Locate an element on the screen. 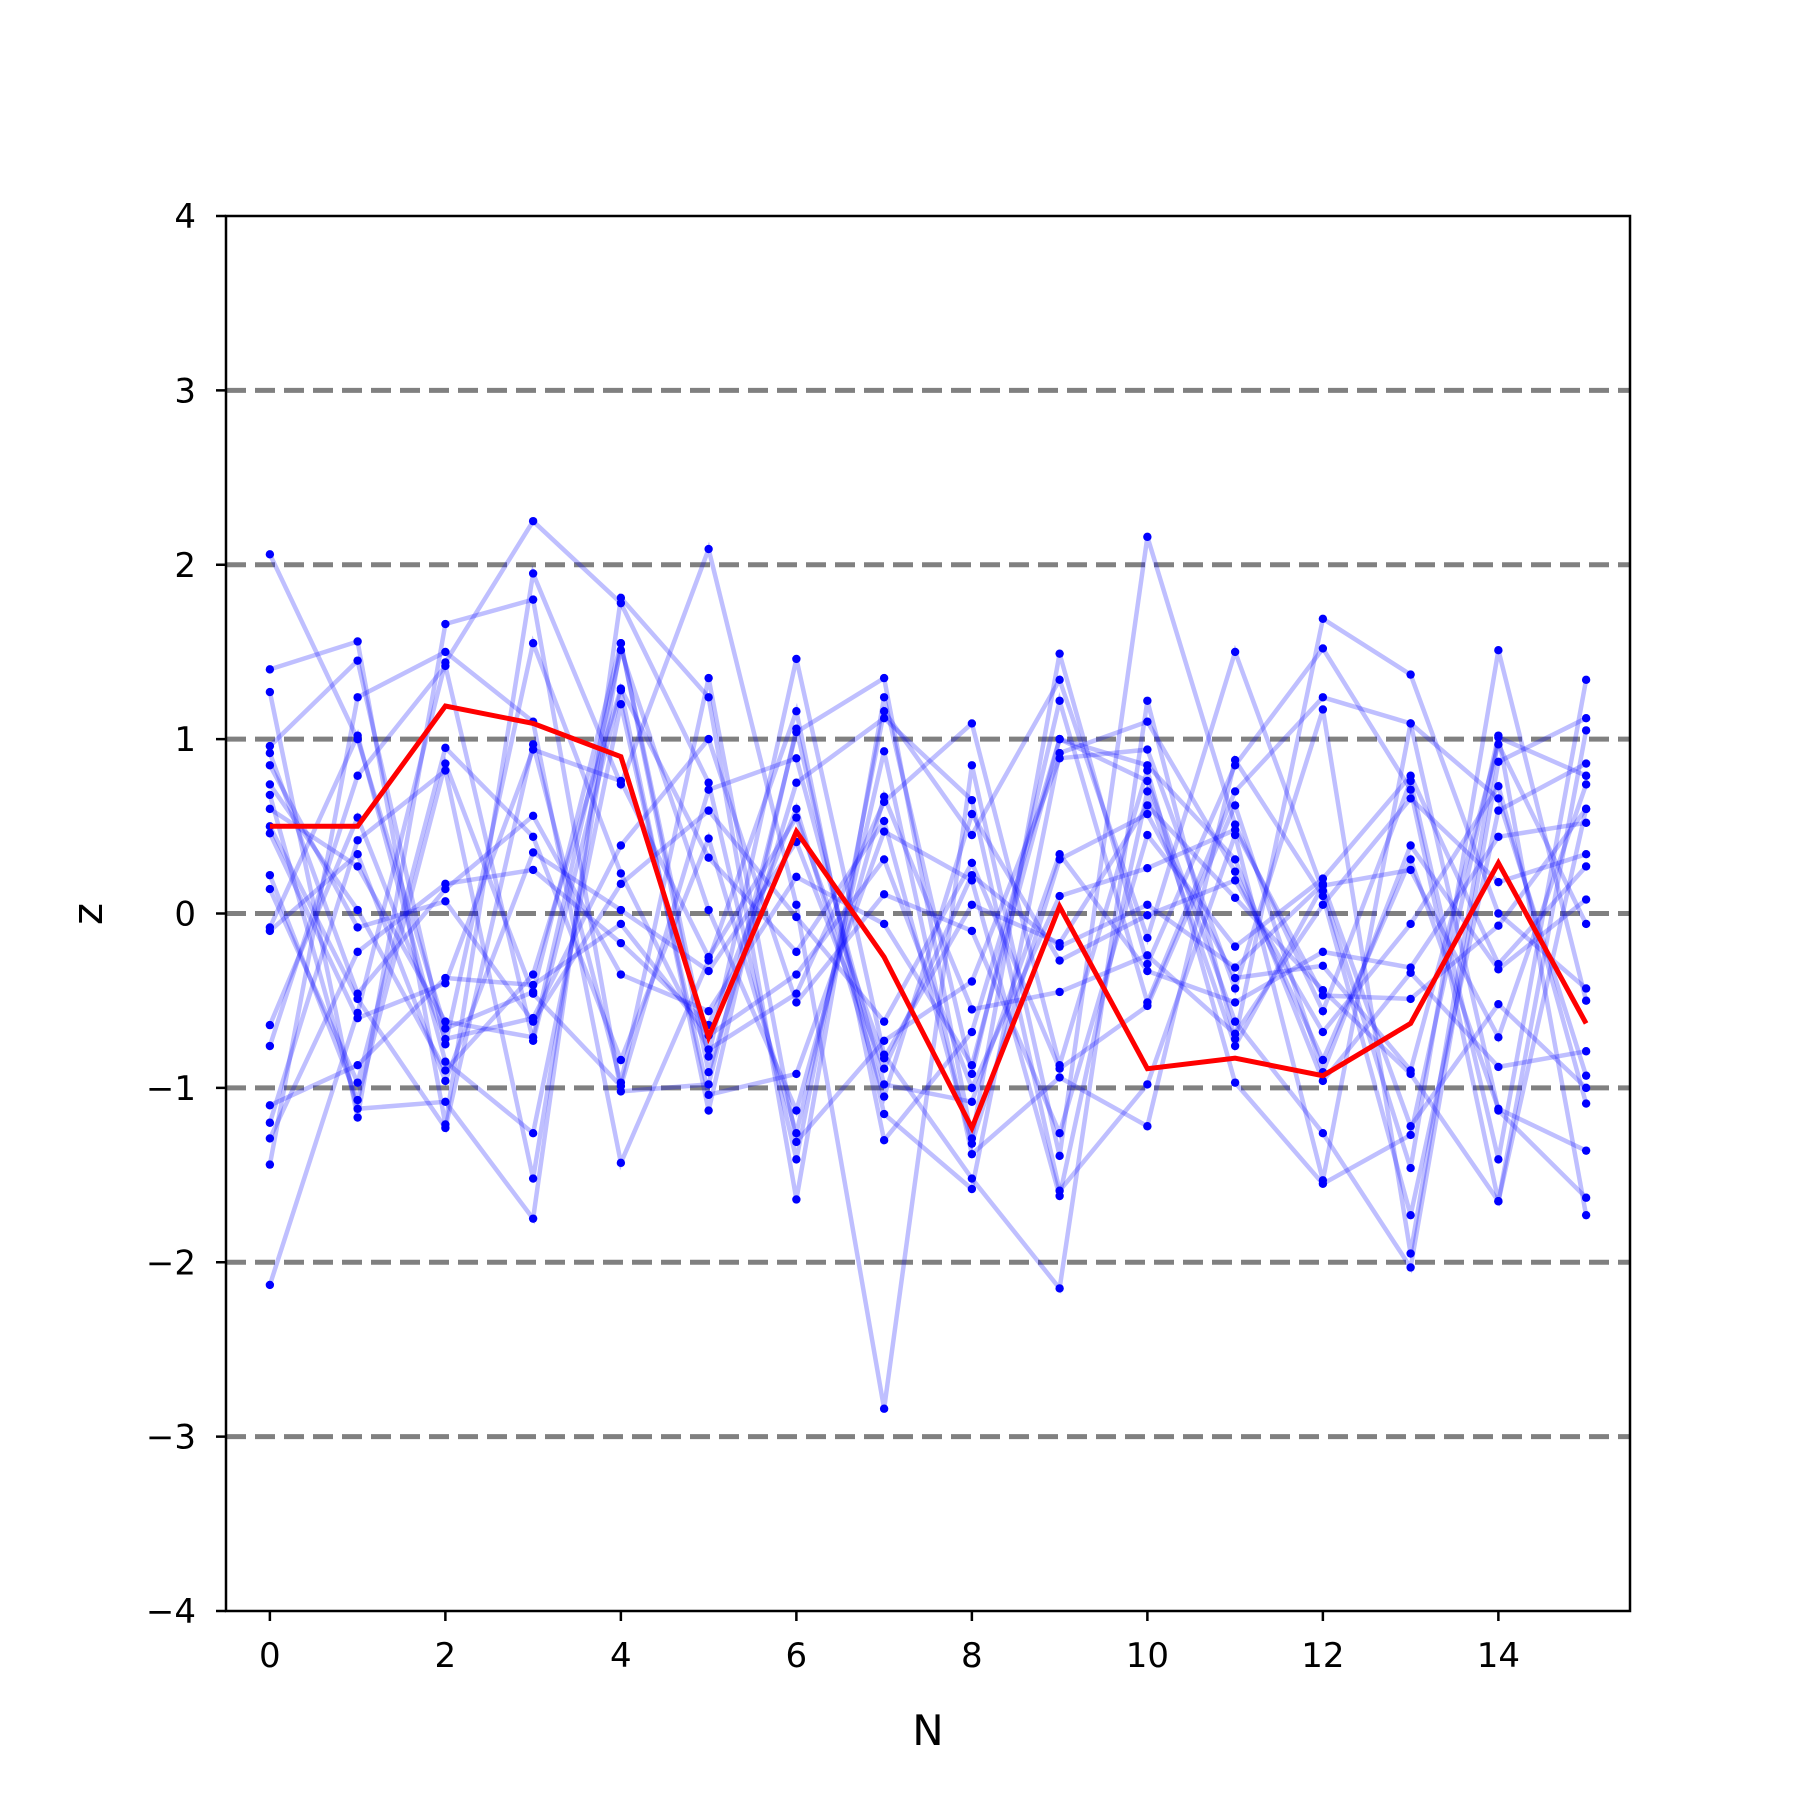  y-tick-label: −3 is located at coordinates (171, 1438).